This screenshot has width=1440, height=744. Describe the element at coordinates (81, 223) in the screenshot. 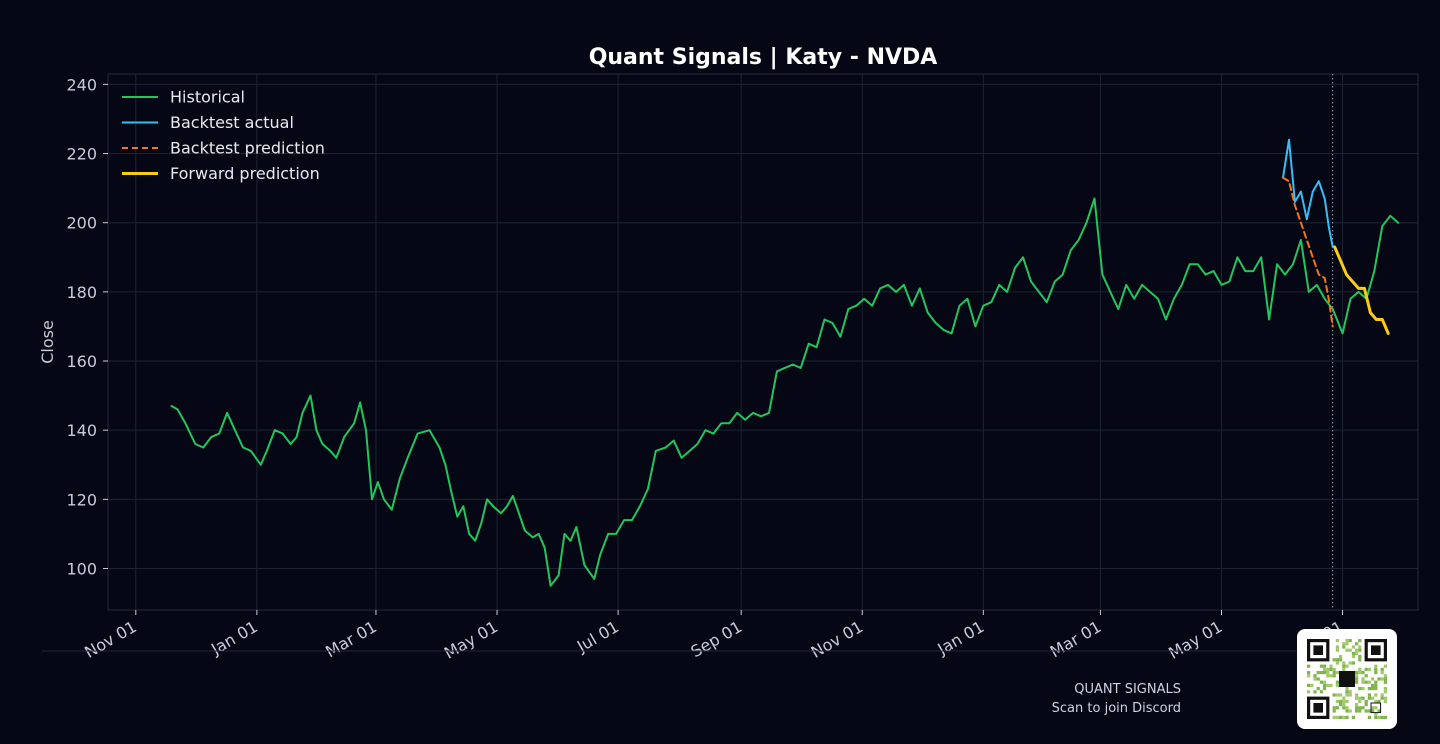

I see `y-tick-label: 200` at that location.